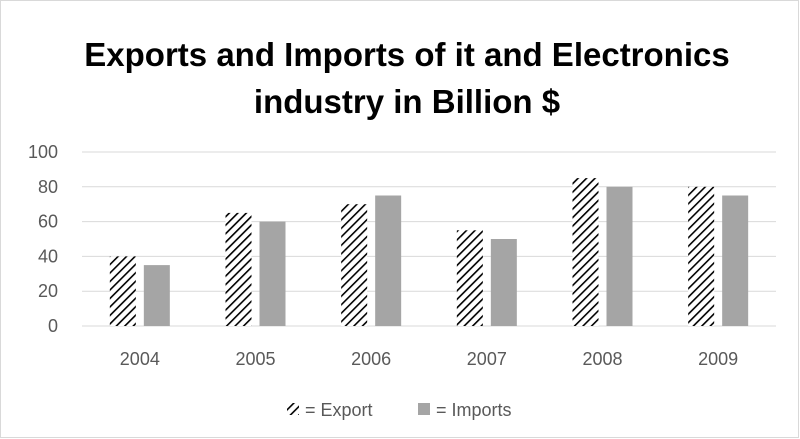  Describe the element at coordinates (43, 152) in the screenshot. I see `y-tick-label: 100` at that location.